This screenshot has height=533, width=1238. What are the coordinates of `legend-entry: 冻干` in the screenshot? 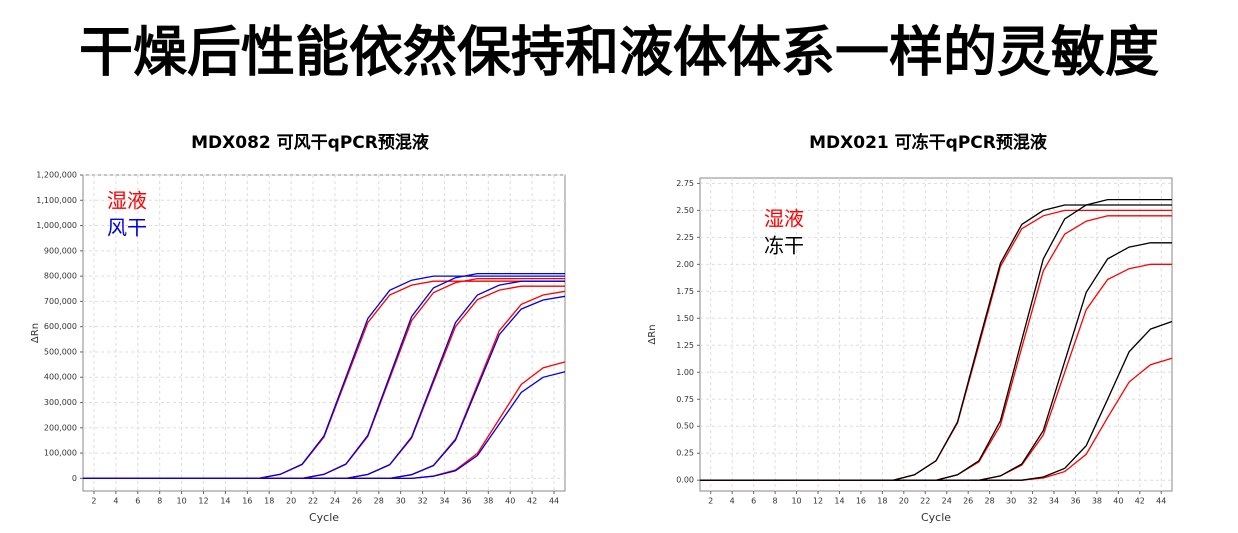 It's located at (784, 246).